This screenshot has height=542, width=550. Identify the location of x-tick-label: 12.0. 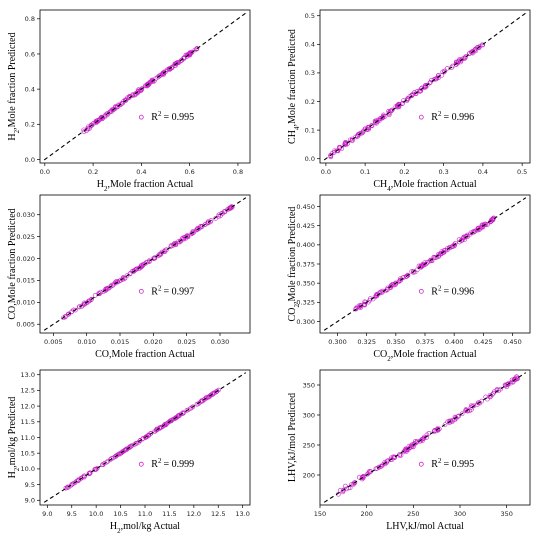
(194, 514).